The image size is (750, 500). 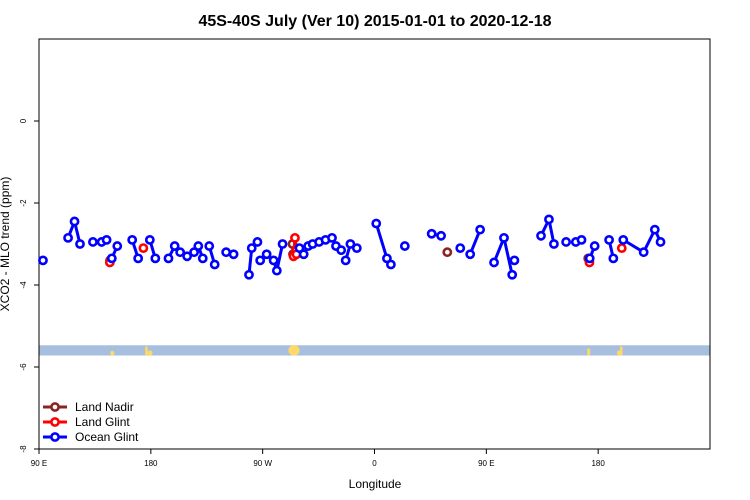 What do you see at coordinates (23, 449) in the screenshot?
I see `y-tick-label: -8` at bounding box center [23, 449].